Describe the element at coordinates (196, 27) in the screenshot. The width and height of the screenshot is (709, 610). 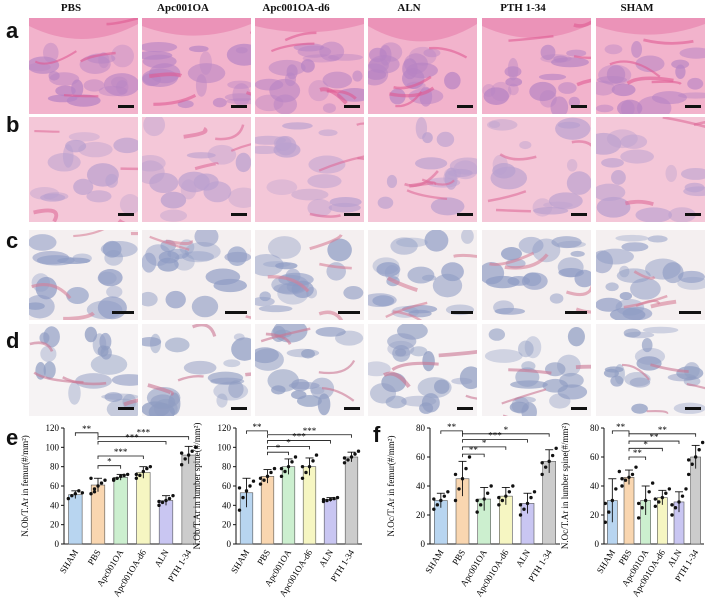
I see `growth-plate-band` at that location.